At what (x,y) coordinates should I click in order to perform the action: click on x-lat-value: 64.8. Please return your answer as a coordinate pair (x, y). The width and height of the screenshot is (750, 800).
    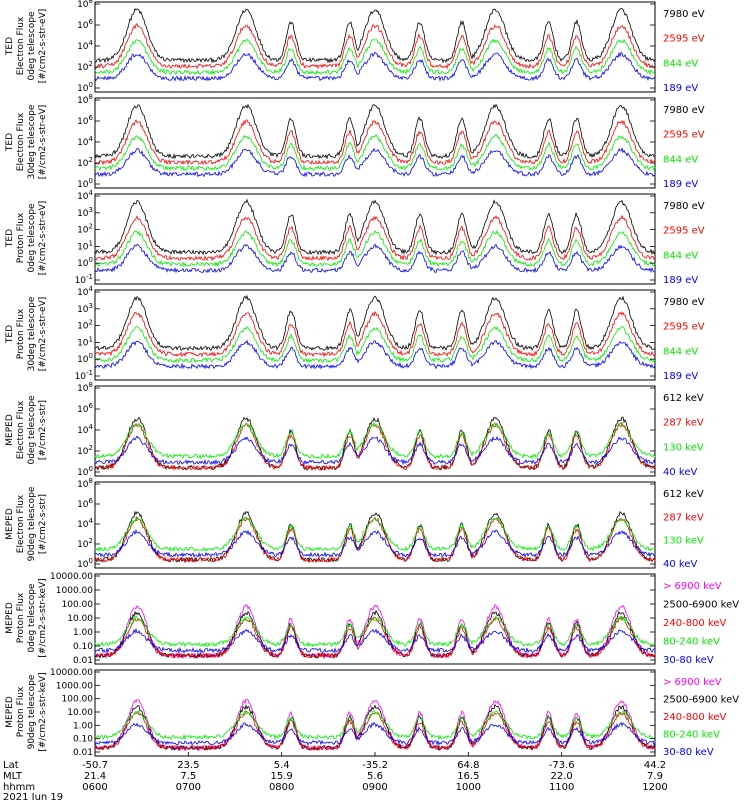
    Looking at the image, I should click on (468, 765).